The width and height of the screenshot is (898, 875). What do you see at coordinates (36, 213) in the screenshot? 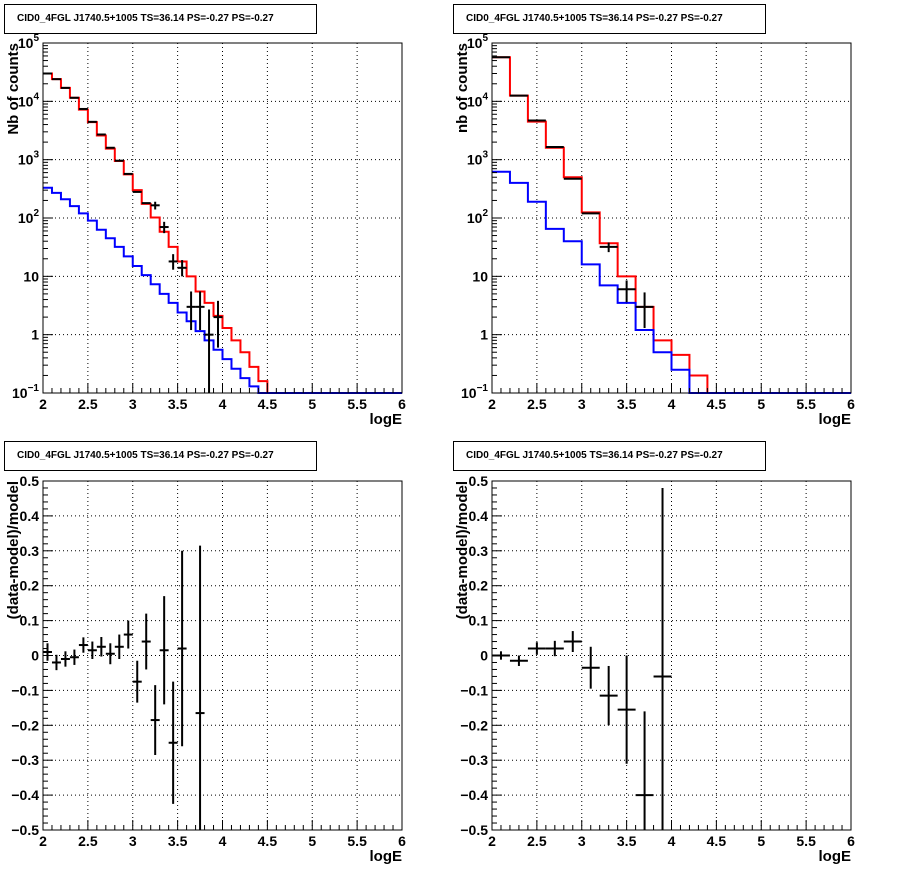
I see `y-tick-exponent: 2` at bounding box center [36, 213].